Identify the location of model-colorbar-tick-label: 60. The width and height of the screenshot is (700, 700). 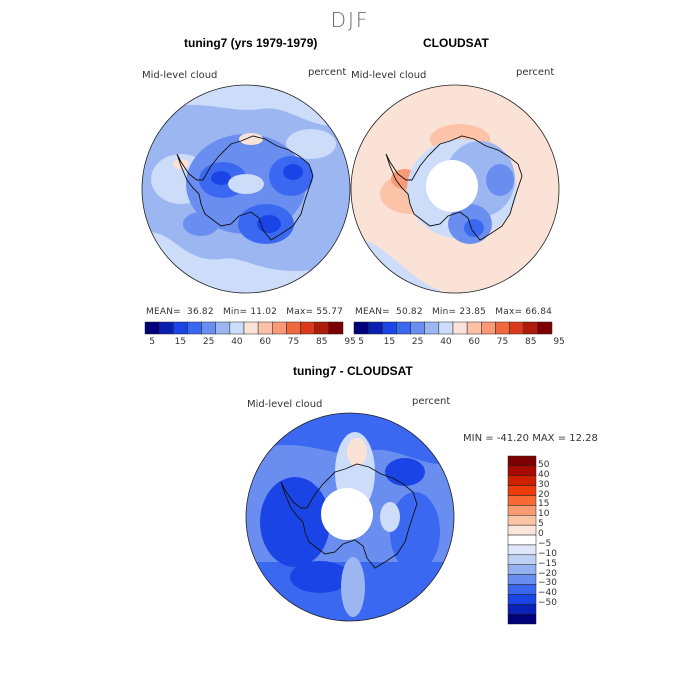
(265, 342).